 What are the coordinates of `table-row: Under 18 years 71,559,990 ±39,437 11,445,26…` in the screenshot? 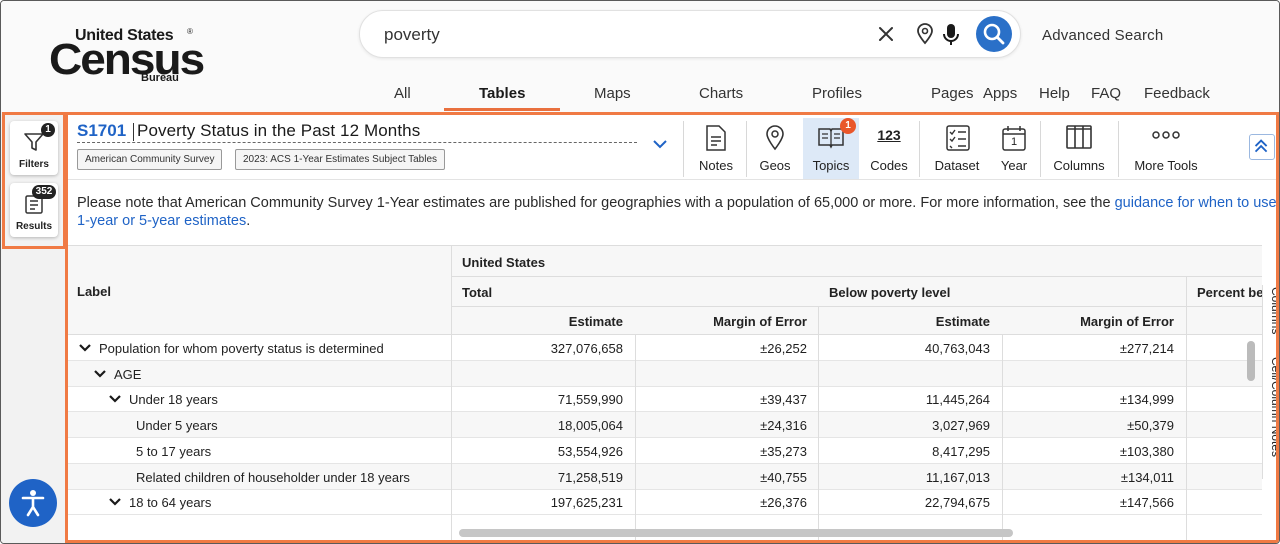 It's located at (665, 399).